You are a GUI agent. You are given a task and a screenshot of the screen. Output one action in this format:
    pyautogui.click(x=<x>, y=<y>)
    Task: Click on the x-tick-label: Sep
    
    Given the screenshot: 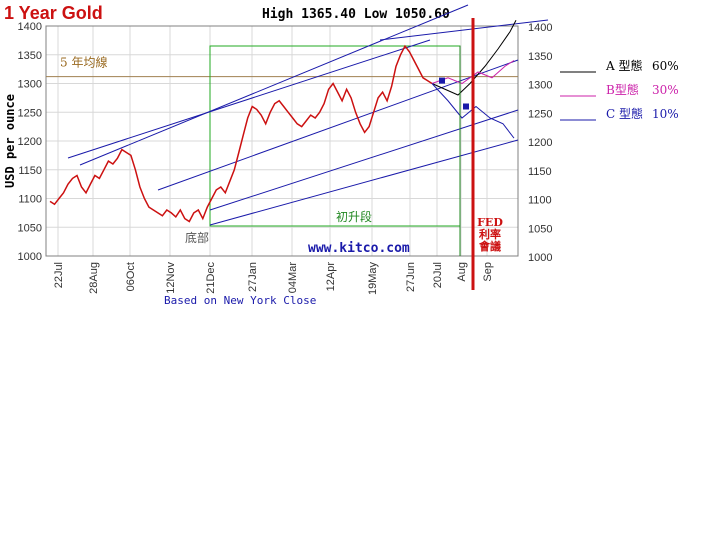 What is the action you would take?
    pyautogui.click(x=488, y=272)
    